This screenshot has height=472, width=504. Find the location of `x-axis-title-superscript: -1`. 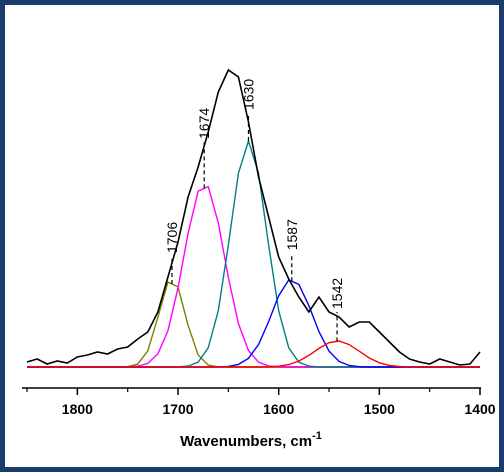

x-axis-title-superscript: -1 is located at coordinates (317, 436).